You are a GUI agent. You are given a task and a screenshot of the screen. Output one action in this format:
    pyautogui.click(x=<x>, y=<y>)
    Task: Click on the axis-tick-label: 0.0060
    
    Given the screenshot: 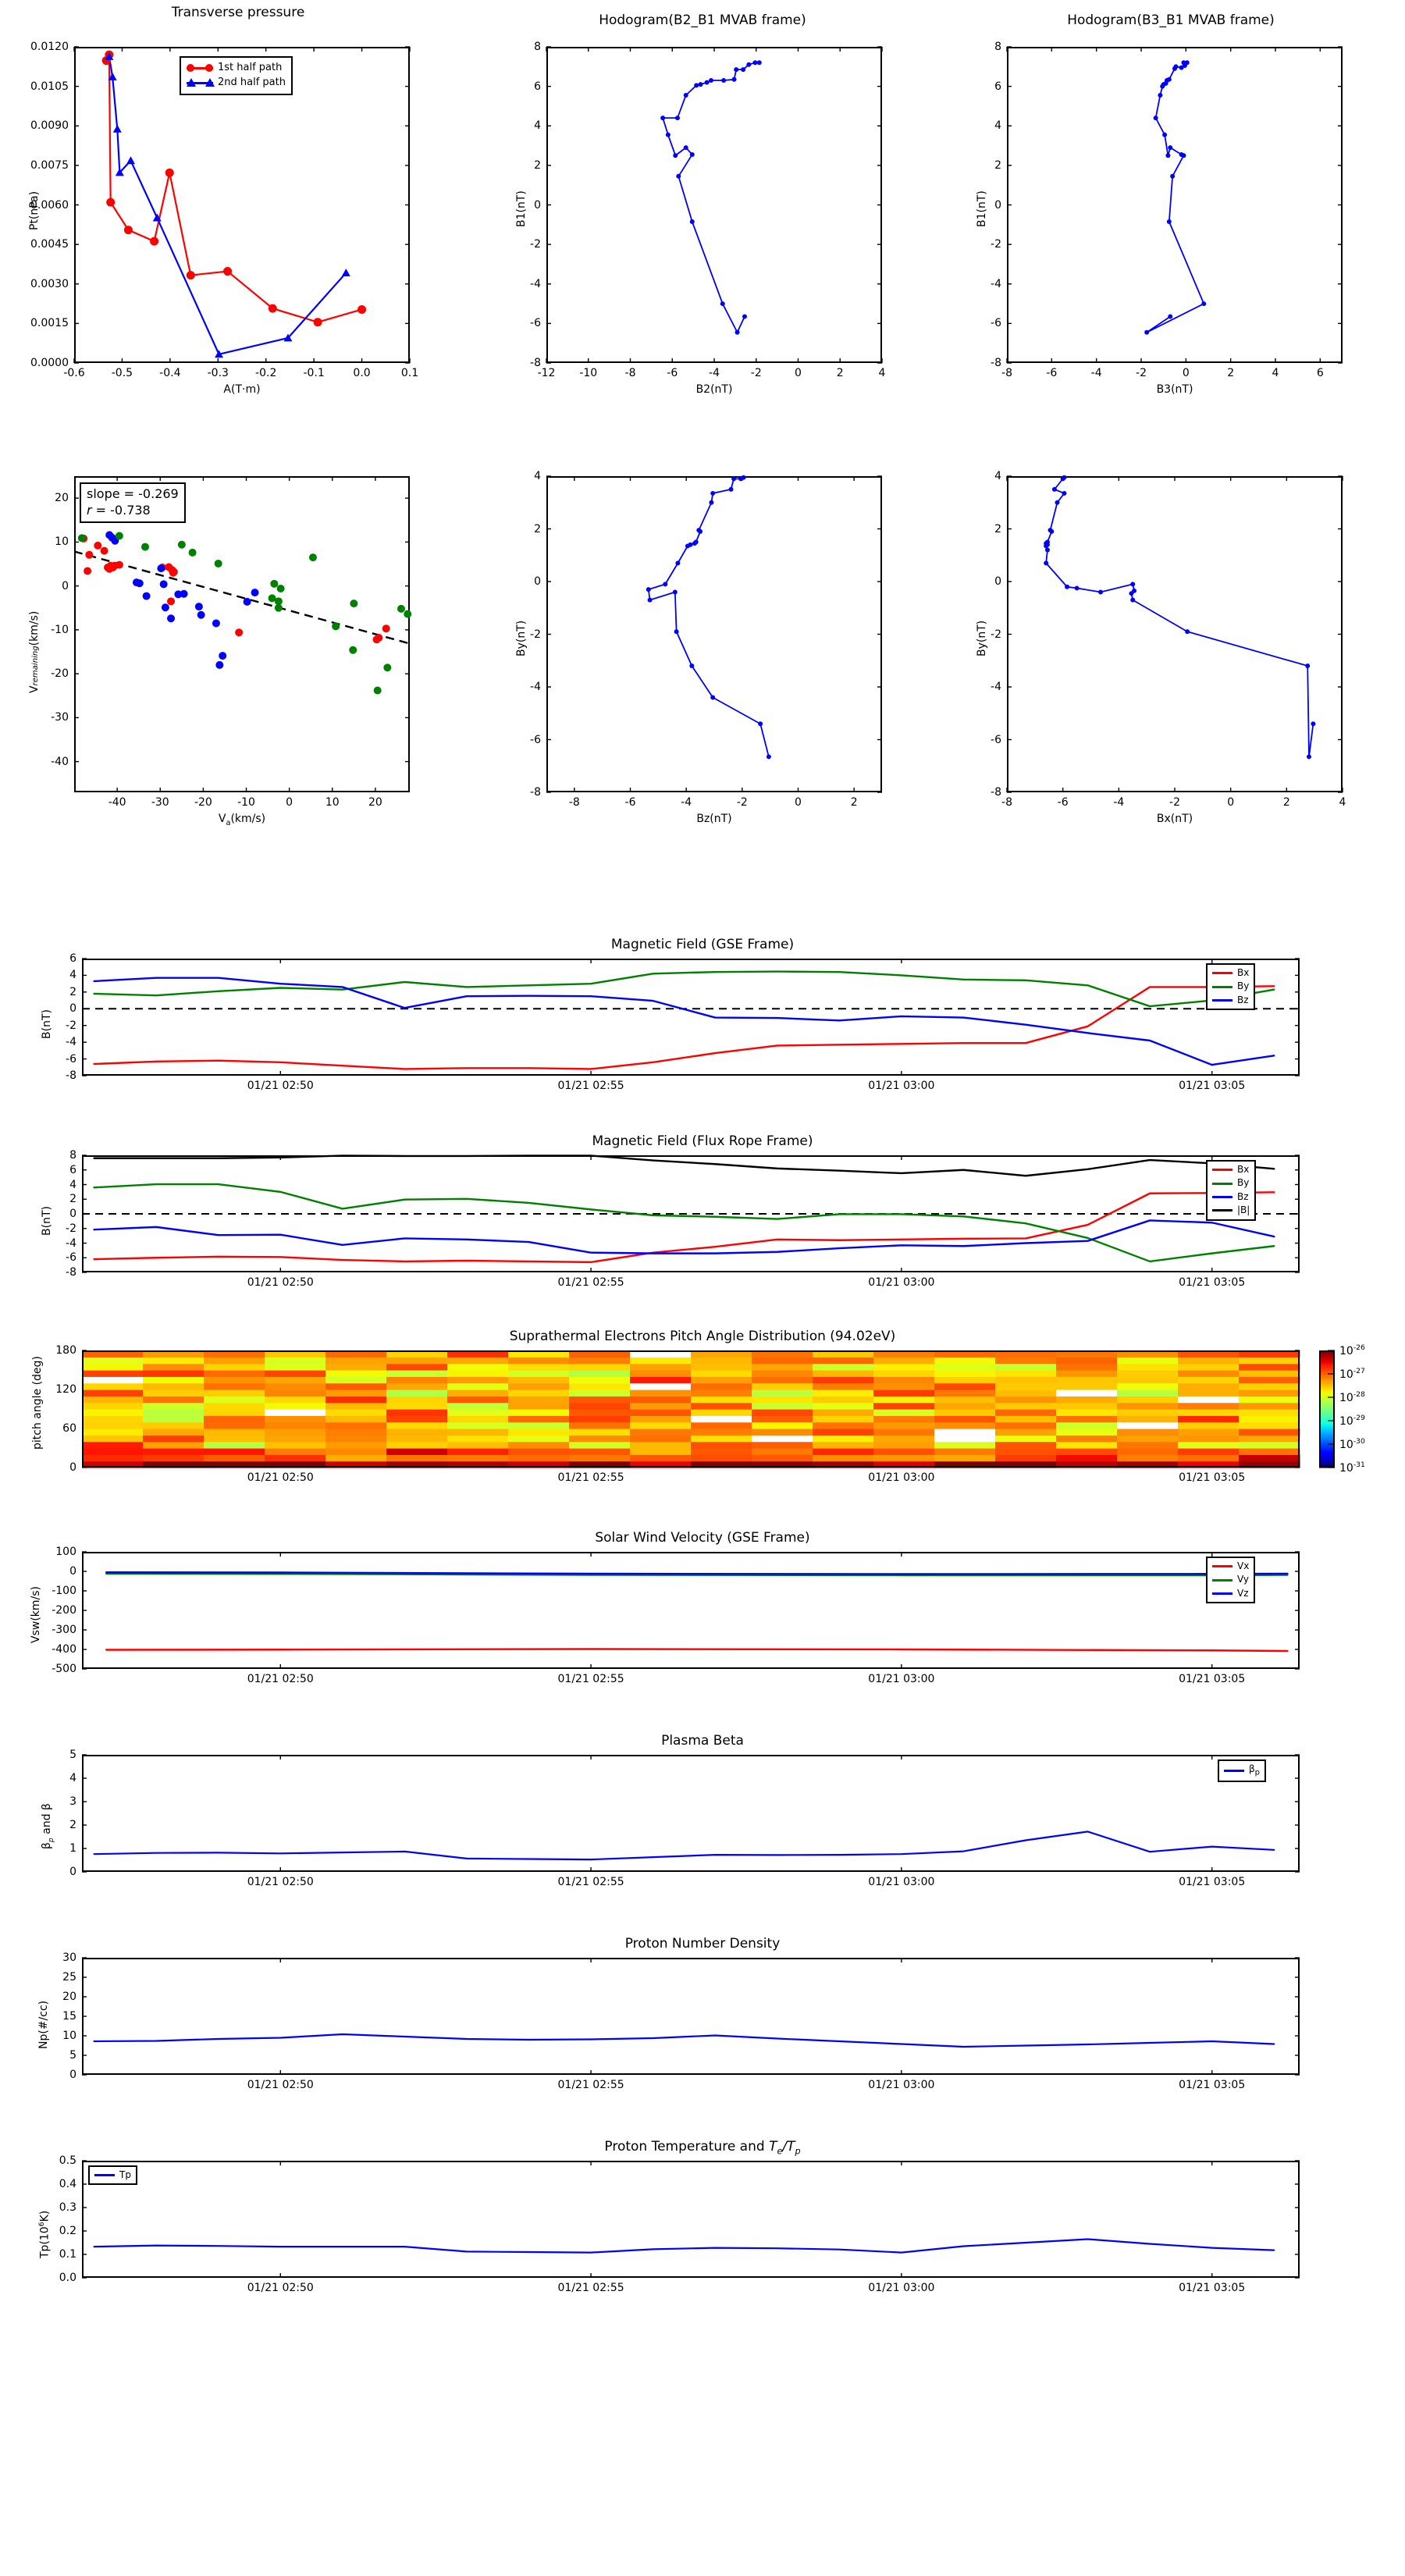 What is the action you would take?
    pyautogui.click(x=49, y=205)
    